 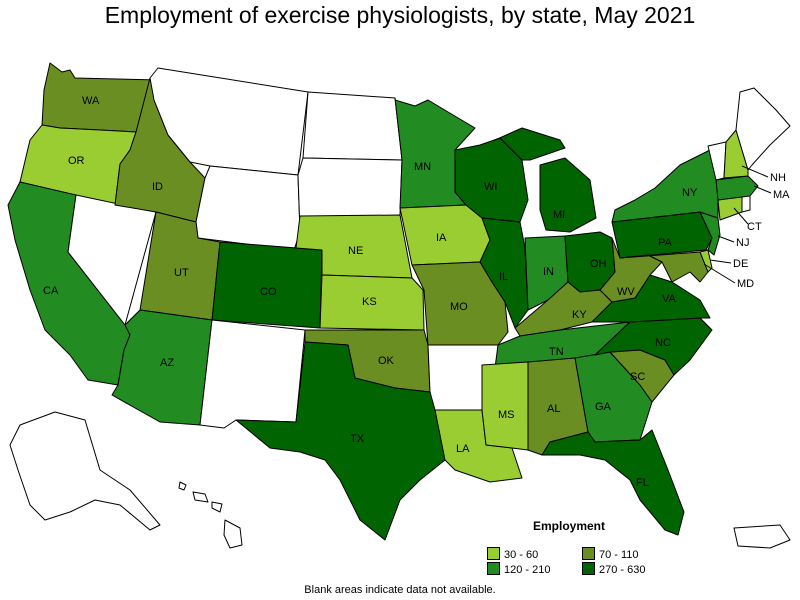 I want to click on state-MA, so click(x=737, y=188).